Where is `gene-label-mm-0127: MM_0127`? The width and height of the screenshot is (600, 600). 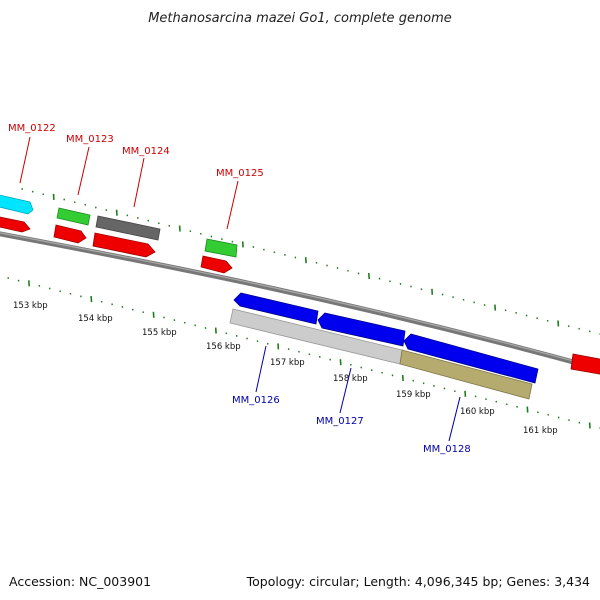 gene-label-mm-0127: MM_0127 is located at coordinates (340, 421).